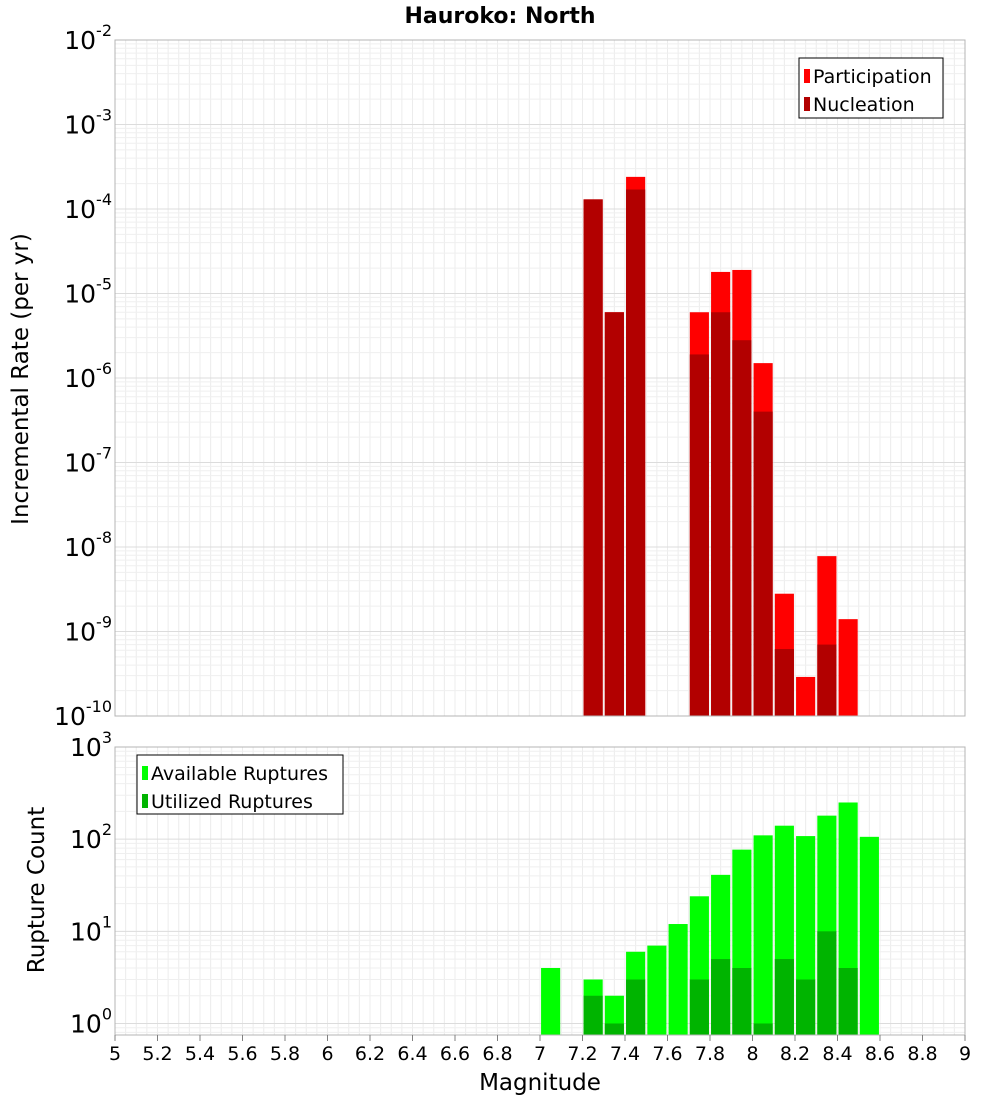 The image size is (1000, 1104). Describe the element at coordinates (91, 745) in the screenshot. I see `bottom-y-tick-label: 10³` at that location.